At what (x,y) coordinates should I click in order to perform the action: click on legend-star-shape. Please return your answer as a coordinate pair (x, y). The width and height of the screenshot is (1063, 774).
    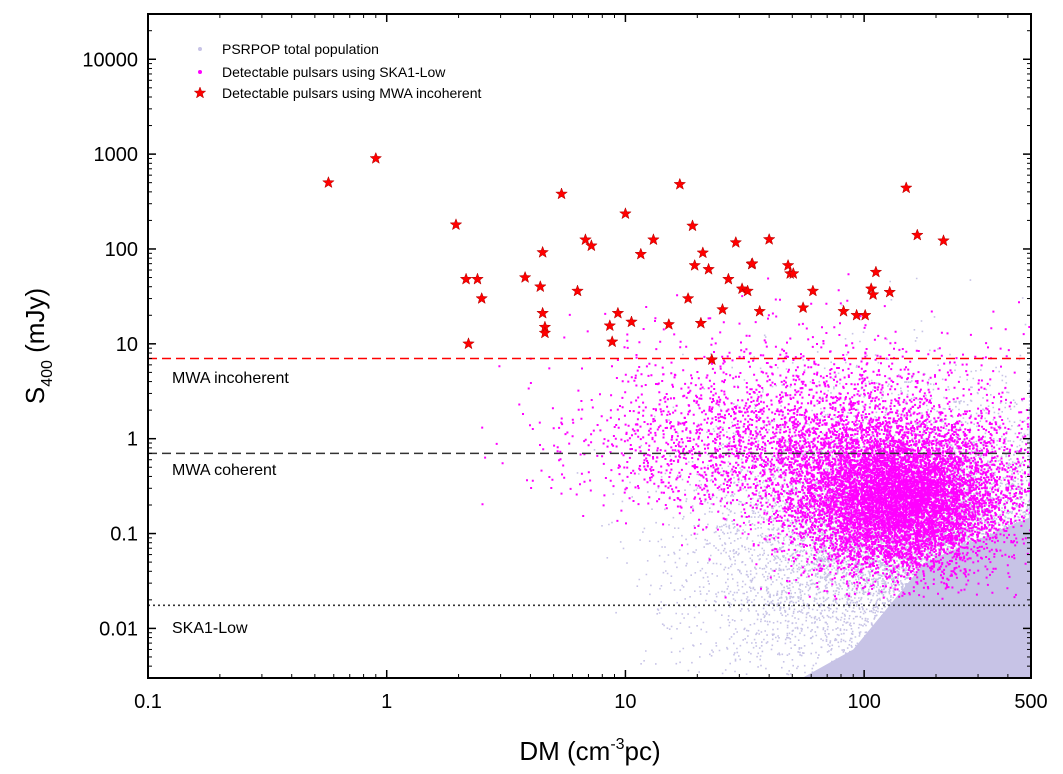
    Looking at the image, I should click on (200, 92).